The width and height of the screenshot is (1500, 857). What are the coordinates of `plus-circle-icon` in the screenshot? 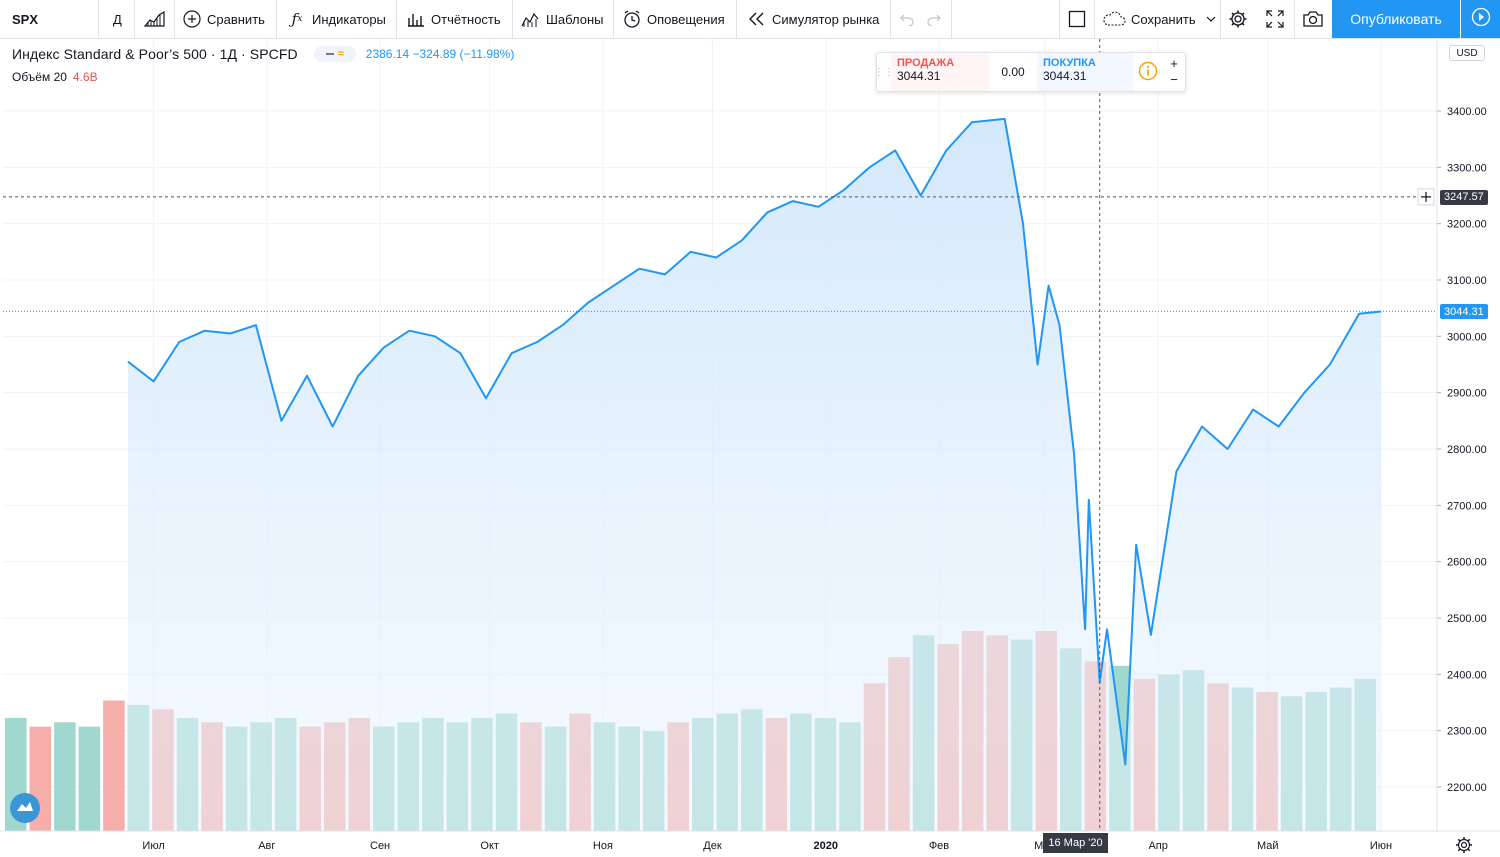 It's located at (192, 19).